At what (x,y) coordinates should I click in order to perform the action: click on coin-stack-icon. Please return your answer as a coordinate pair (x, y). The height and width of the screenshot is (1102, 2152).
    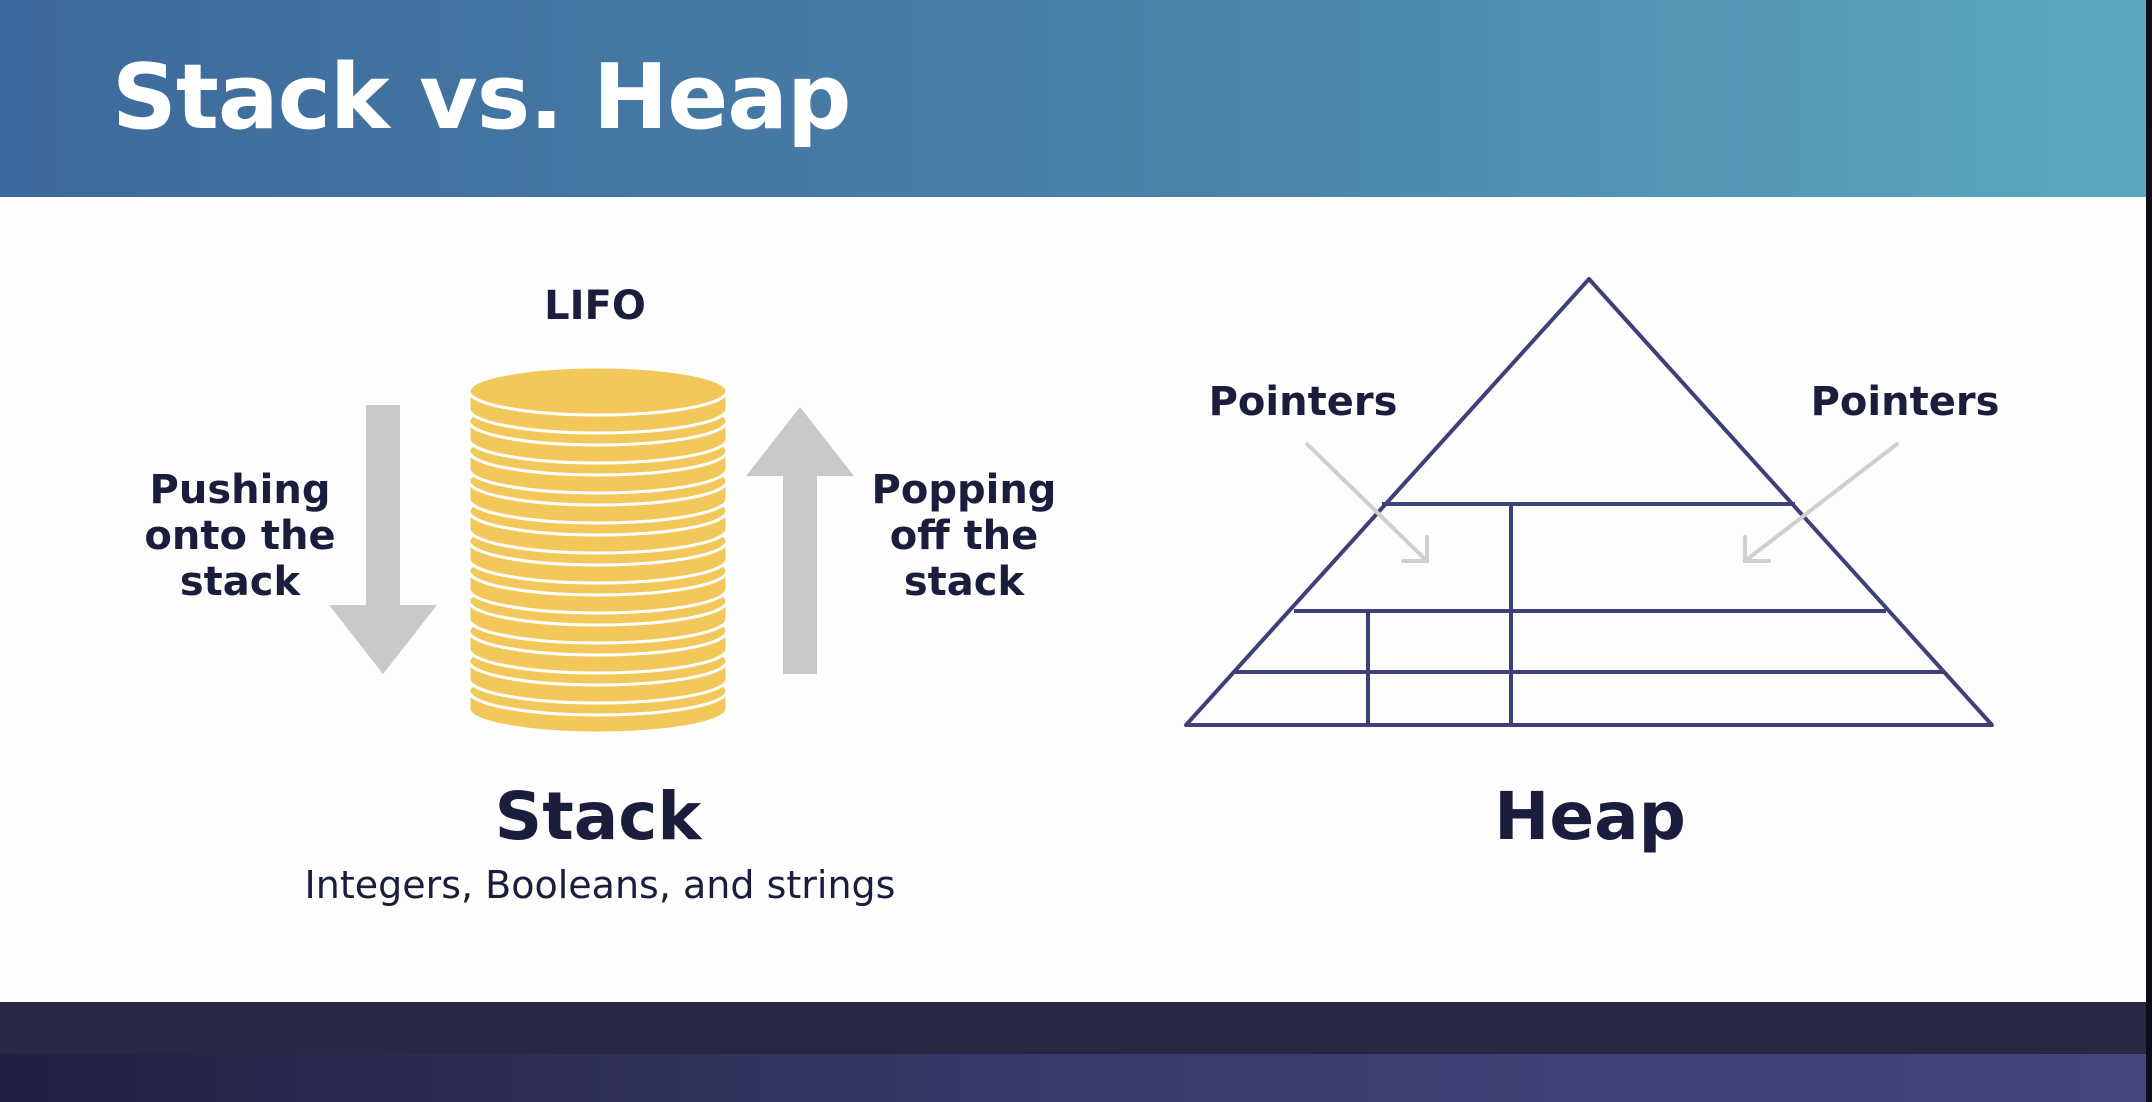
    Looking at the image, I should click on (598, 550).